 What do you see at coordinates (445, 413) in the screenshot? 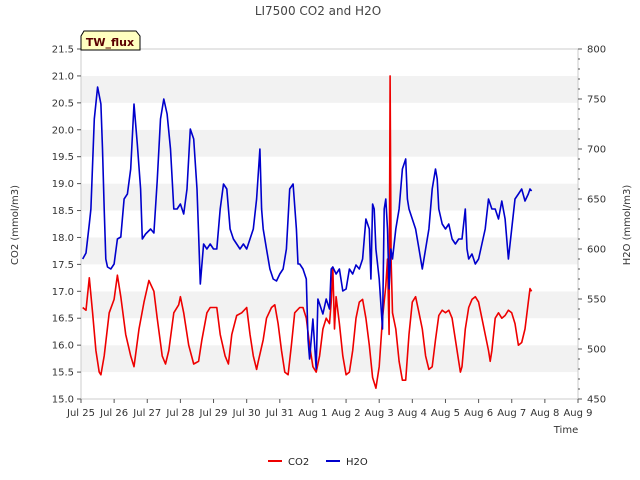
I see `x-tick-label: Aug 5` at bounding box center [445, 413].